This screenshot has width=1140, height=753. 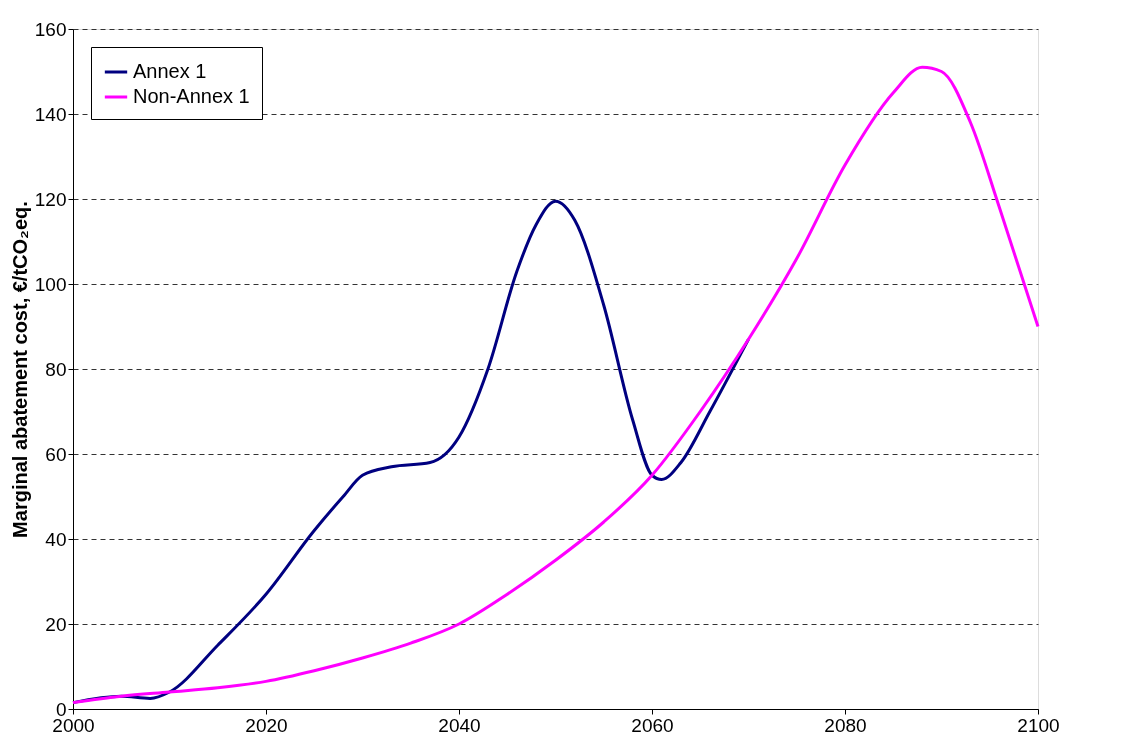 I want to click on y-tick-label: 140, so click(x=50, y=114).